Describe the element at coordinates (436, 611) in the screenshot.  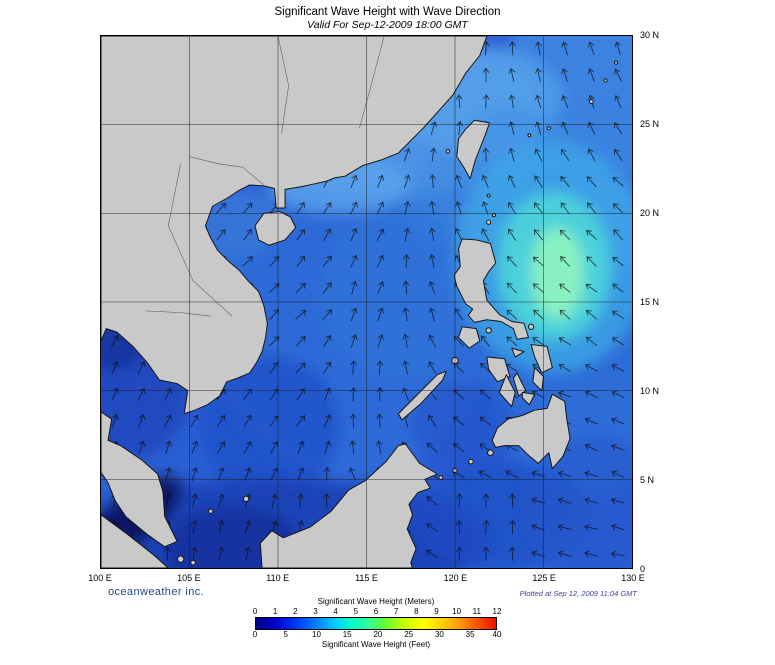
I see `meters-tick: 9` at that location.